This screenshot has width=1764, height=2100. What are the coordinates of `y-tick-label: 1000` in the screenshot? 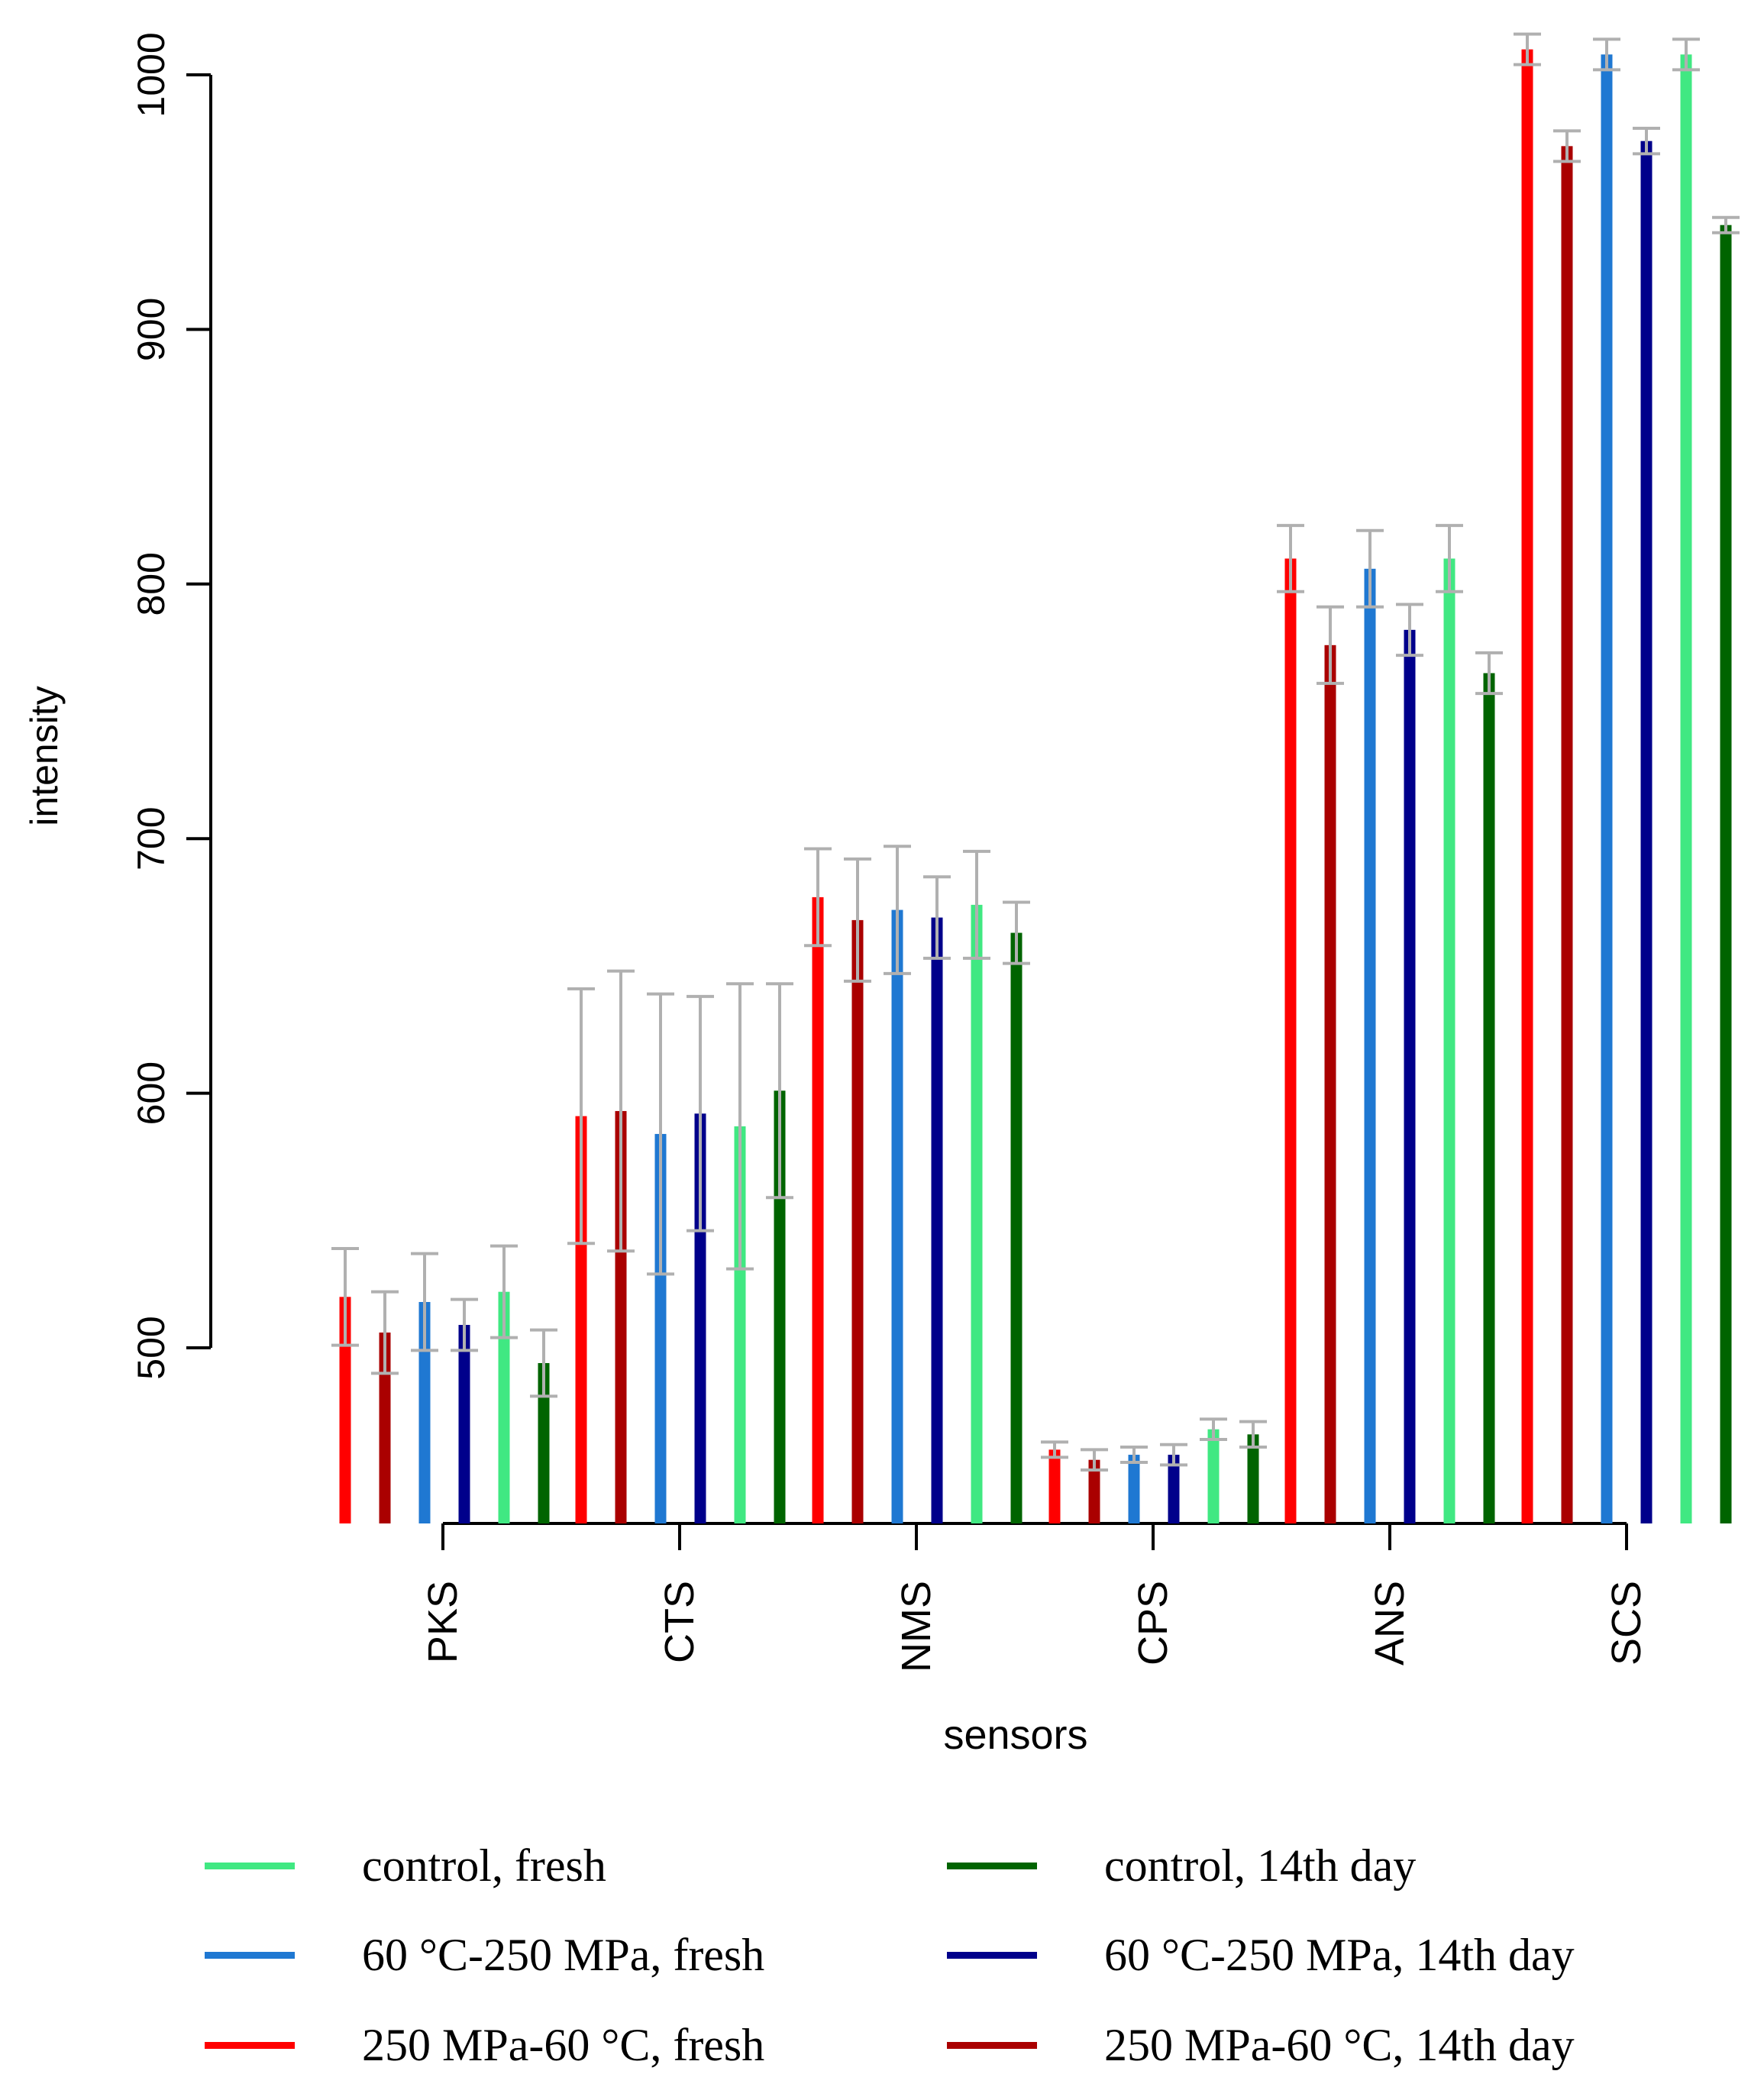 It's located at (151, 74).